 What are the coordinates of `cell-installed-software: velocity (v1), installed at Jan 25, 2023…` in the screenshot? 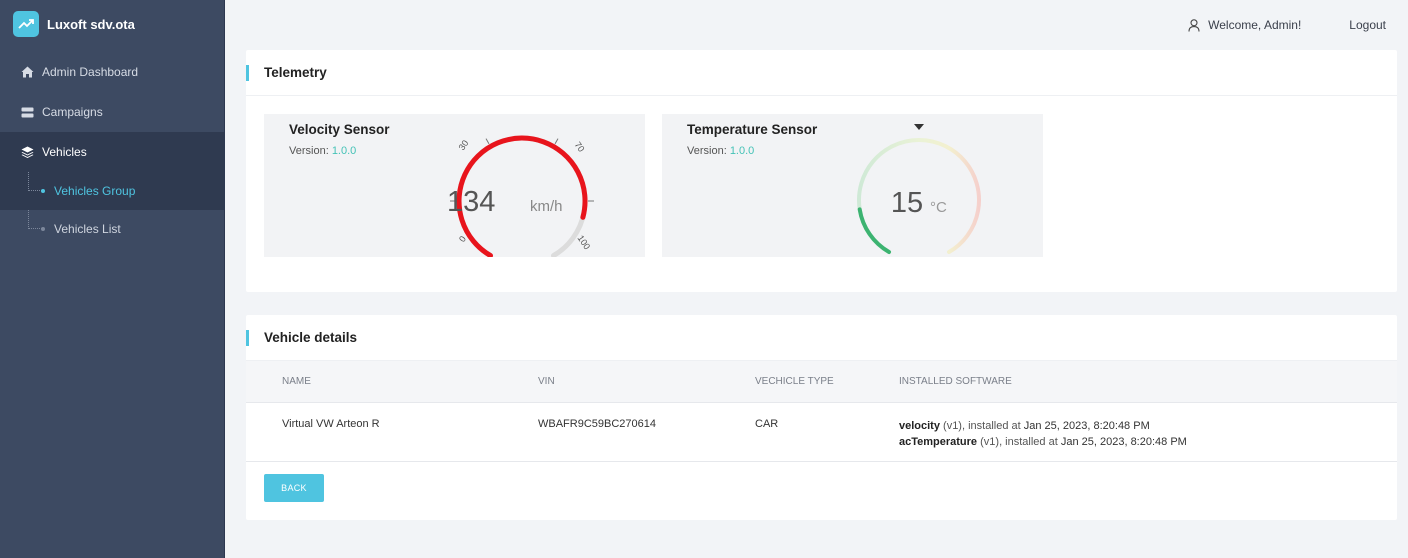 It's located at (1043, 434).